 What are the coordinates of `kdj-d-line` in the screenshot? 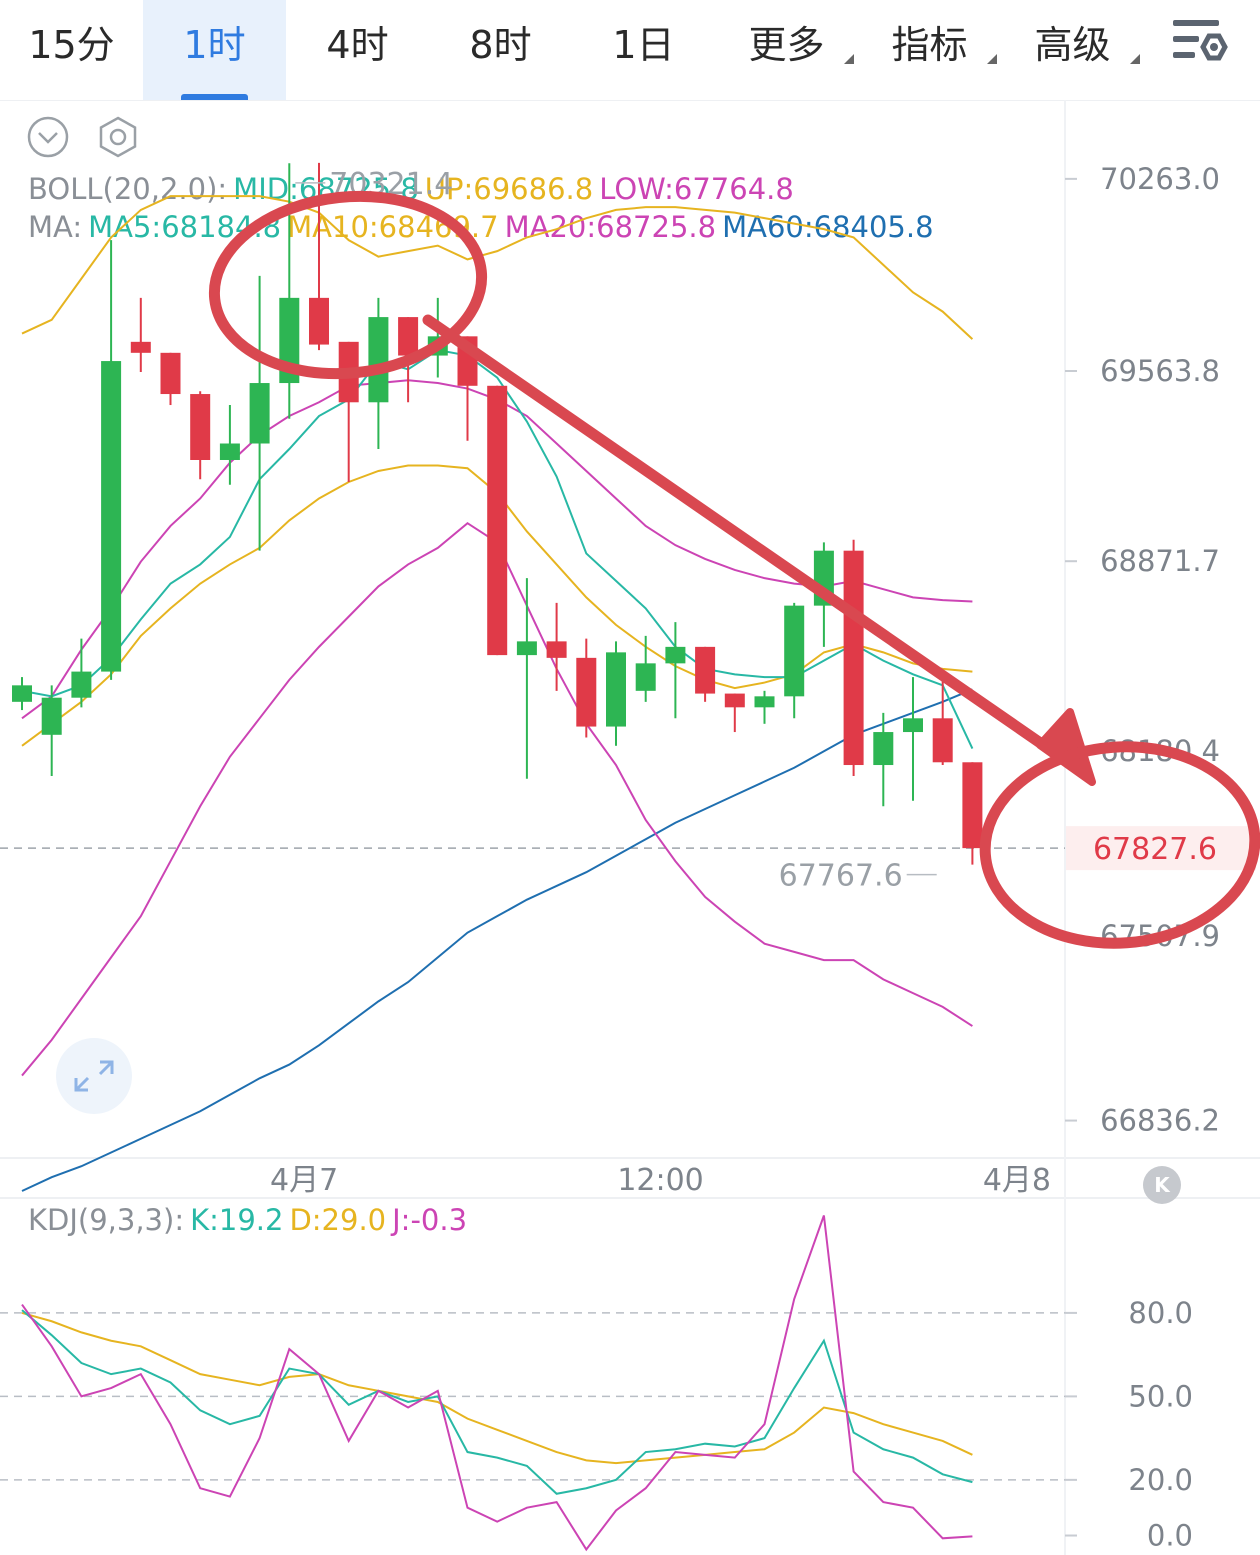 It's located at (497, 1388).